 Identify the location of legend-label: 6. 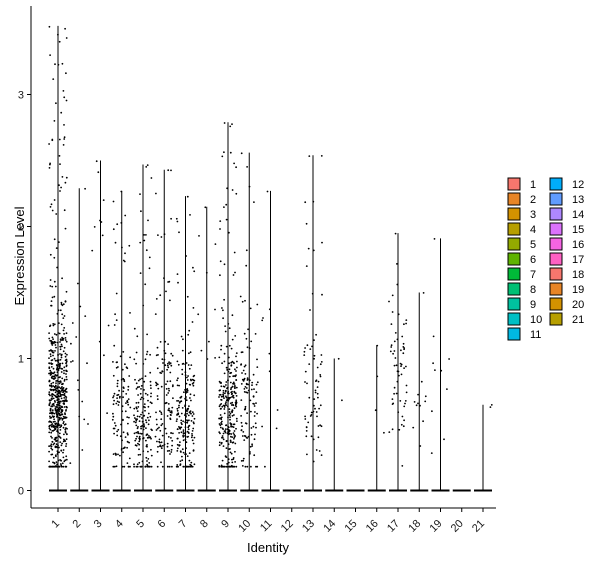
(533, 260).